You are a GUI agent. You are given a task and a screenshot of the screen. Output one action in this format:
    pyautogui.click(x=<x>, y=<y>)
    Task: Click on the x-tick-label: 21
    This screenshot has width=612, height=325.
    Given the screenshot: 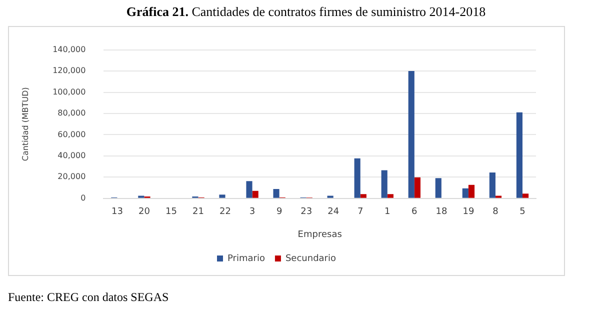 What is the action you would take?
    pyautogui.click(x=198, y=212)
    